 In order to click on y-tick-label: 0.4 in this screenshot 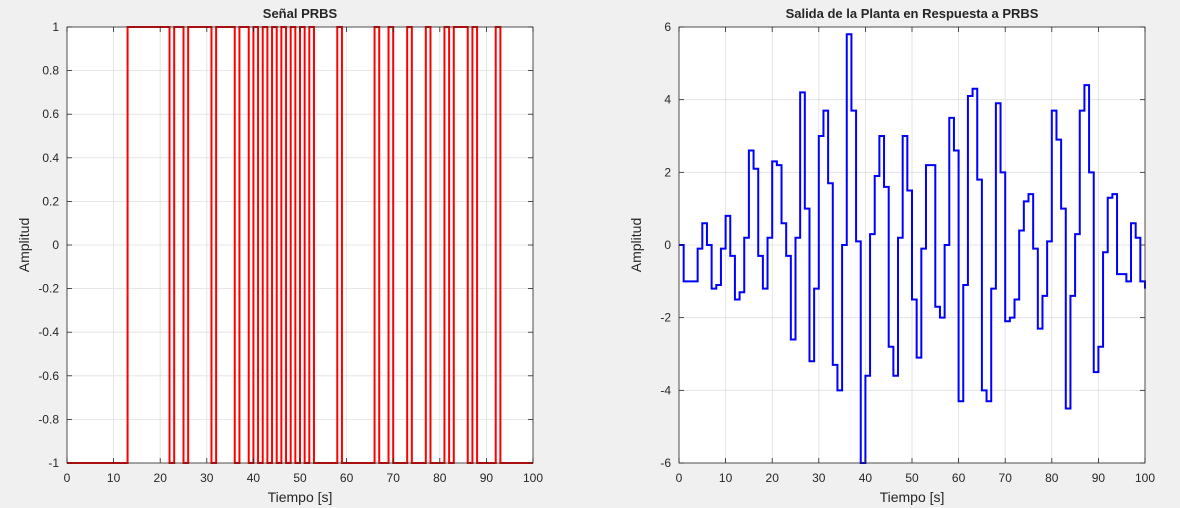, I will do `click(50, 158)`.